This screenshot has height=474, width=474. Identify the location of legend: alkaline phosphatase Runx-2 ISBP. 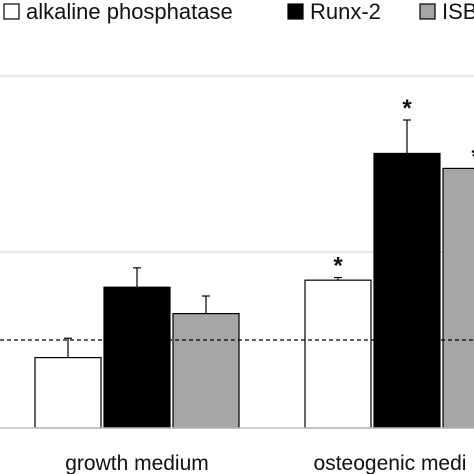
(238, 12).